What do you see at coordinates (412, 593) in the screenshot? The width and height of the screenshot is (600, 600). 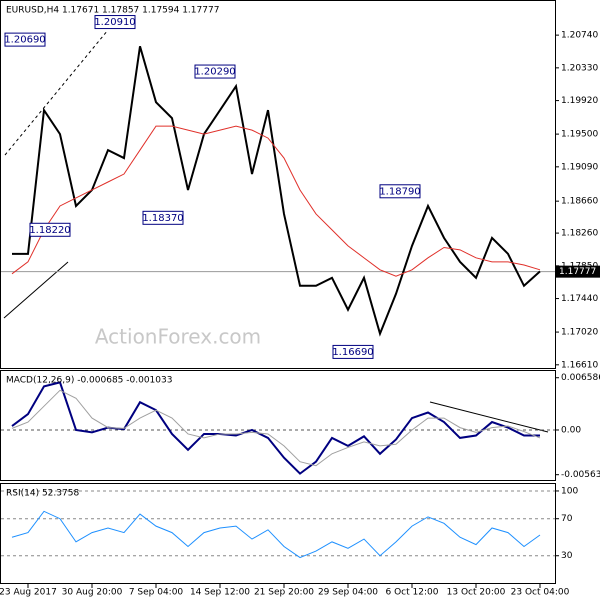 I see `x-tick-label: 6 Oct 12:00` at bounding box center [412, 593].